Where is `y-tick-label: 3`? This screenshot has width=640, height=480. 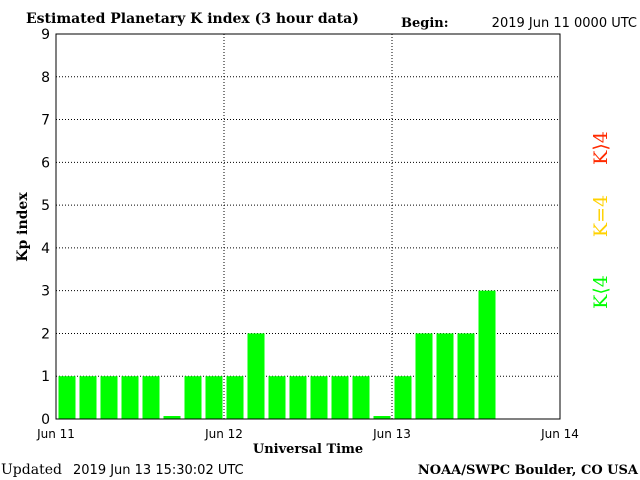 y-tick-label: 3 is located at coordinates (45, 292).